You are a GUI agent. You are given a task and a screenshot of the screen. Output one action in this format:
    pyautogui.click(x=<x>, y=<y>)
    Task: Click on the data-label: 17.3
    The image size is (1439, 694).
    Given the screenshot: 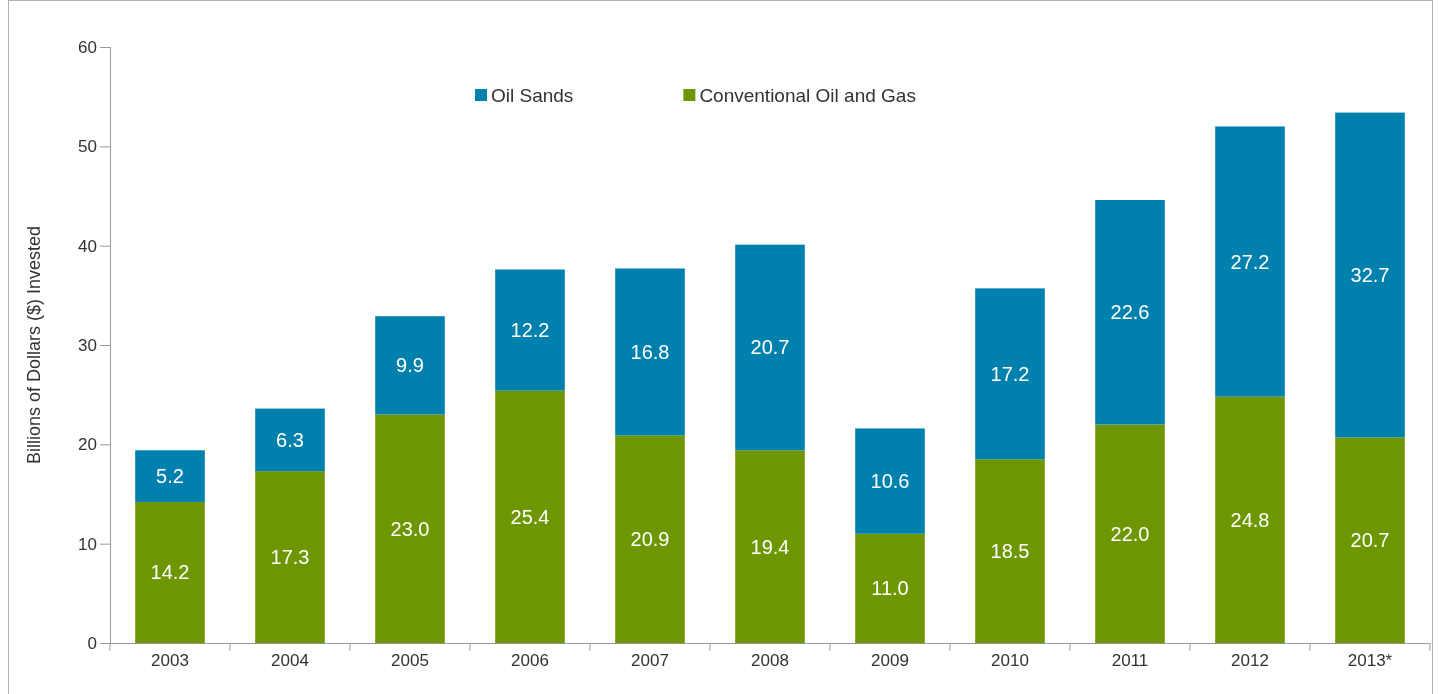 What is the action you would take?
    pyautogui.click(x=290, y=557)
    